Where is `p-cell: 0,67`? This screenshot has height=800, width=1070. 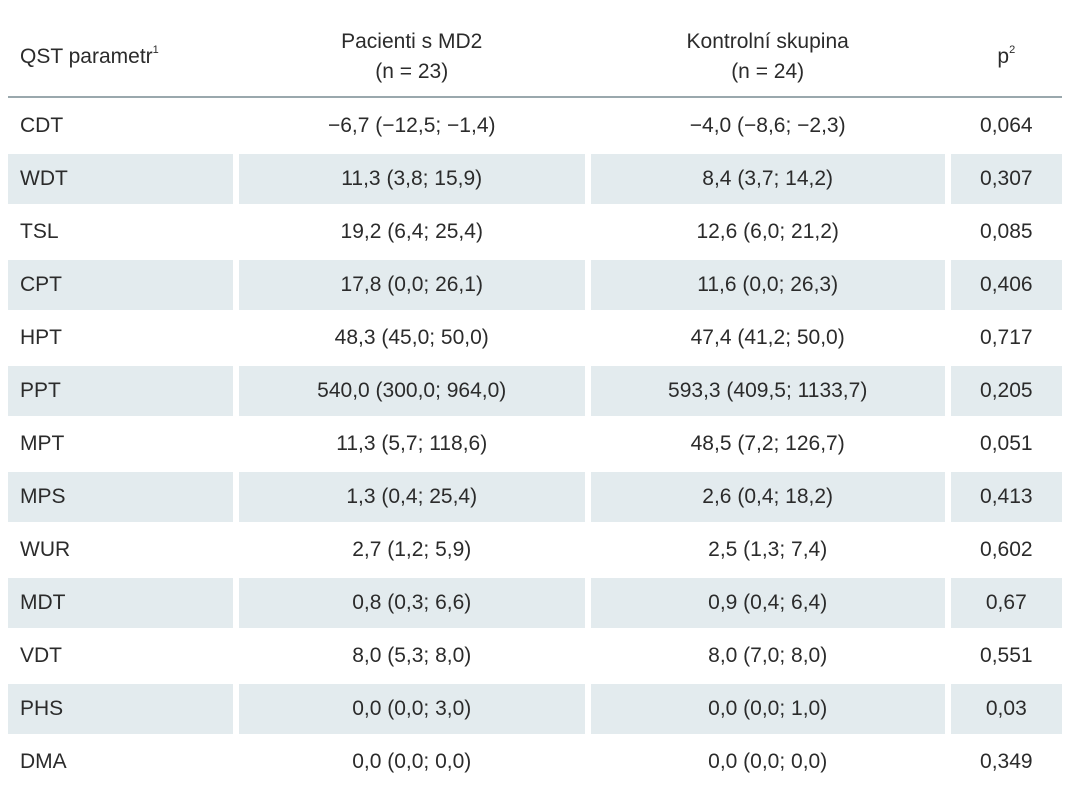 p-cell: 0,67 is located at coordinates (1006, 603).